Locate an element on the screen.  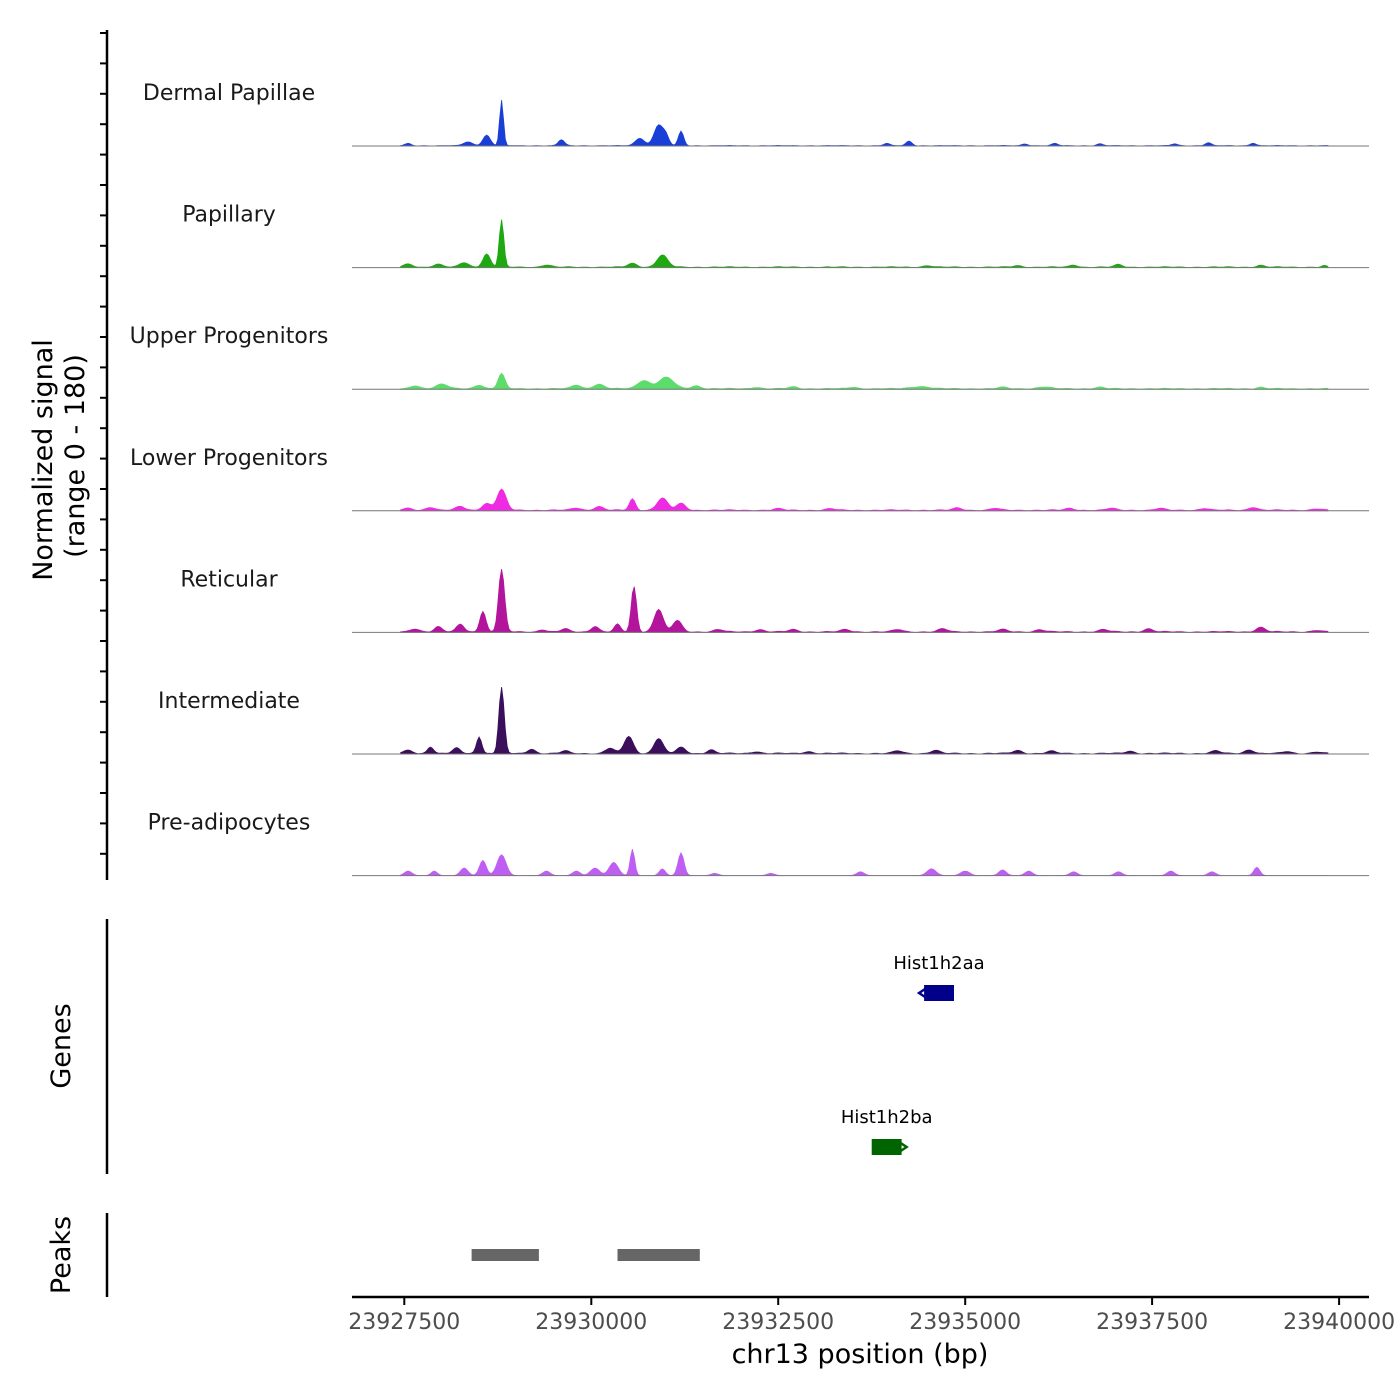
track-dermal-papillae: Dermal Papillae is located at coordinates (756, 114).